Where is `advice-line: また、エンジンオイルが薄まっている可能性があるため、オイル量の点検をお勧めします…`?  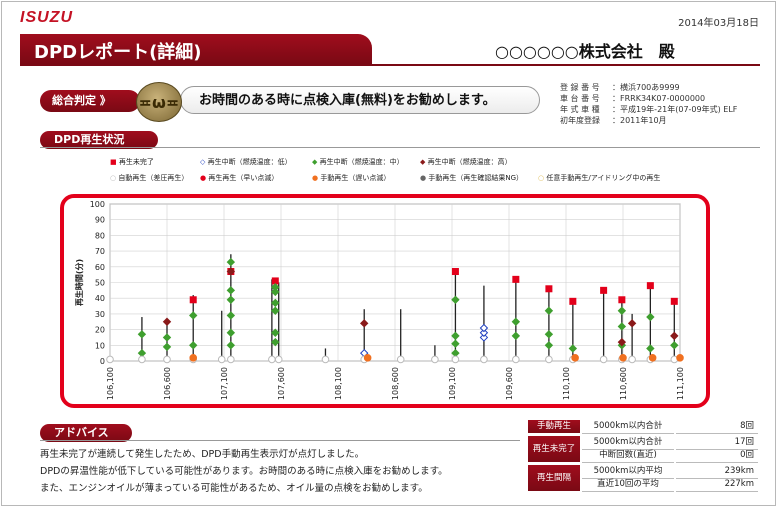
advice-line: また、エンジンオイルが薄まっている可能性があるため、オイル量の点検をお勧めします… is located at coordinates (234, 488).